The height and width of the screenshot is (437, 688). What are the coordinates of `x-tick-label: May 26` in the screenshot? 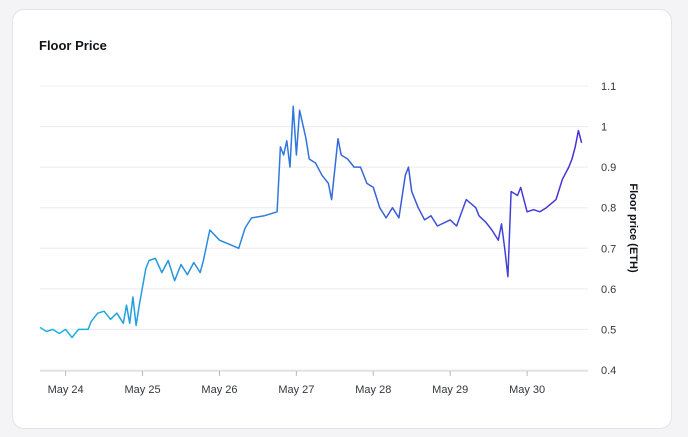 It's located at (219, 390).